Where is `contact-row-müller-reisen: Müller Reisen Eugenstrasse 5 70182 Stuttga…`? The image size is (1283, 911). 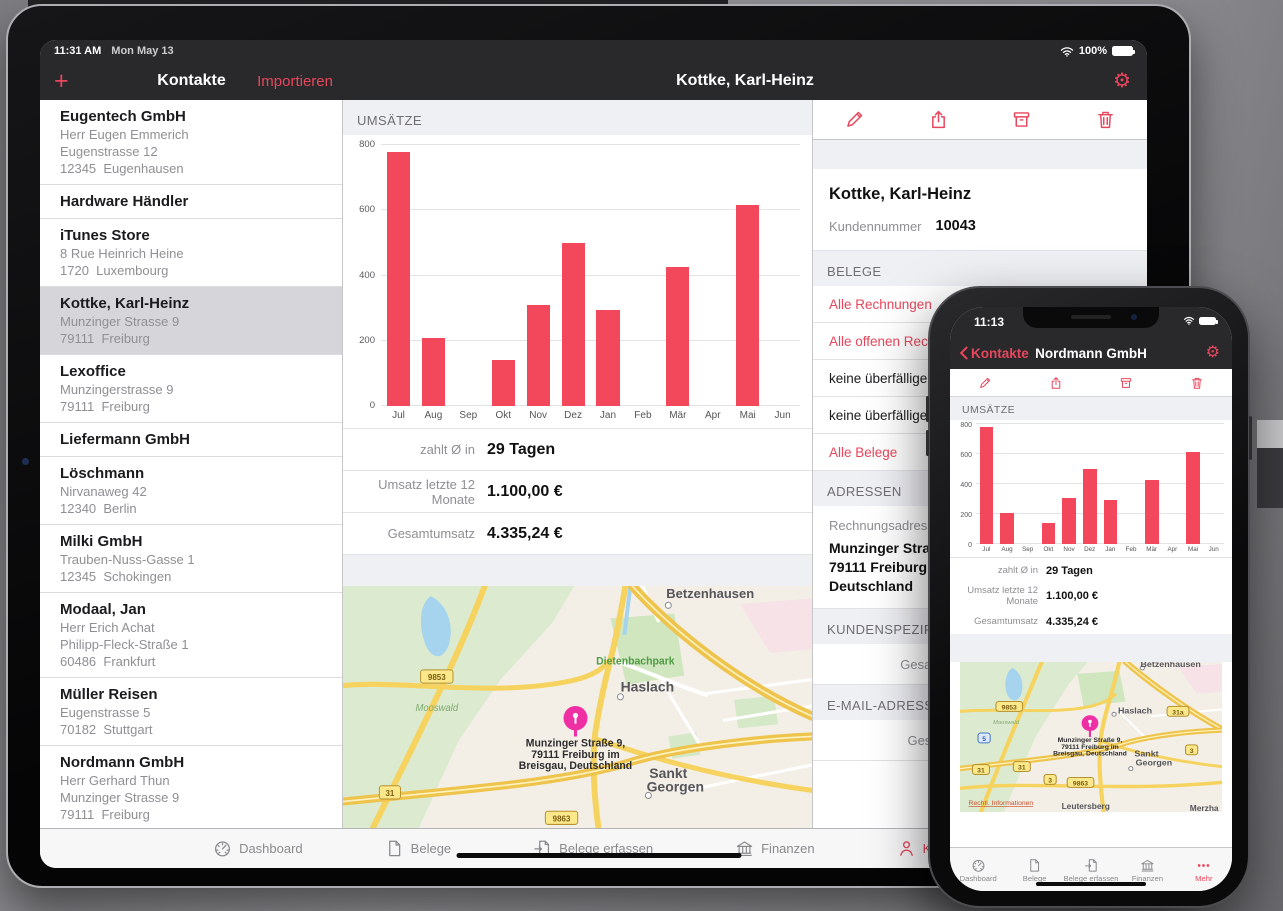
contact-row-müller-reisen: Müller Reisen Eugenstrasse 5 70182 Stuttga… is located at coordinates (191, 712).